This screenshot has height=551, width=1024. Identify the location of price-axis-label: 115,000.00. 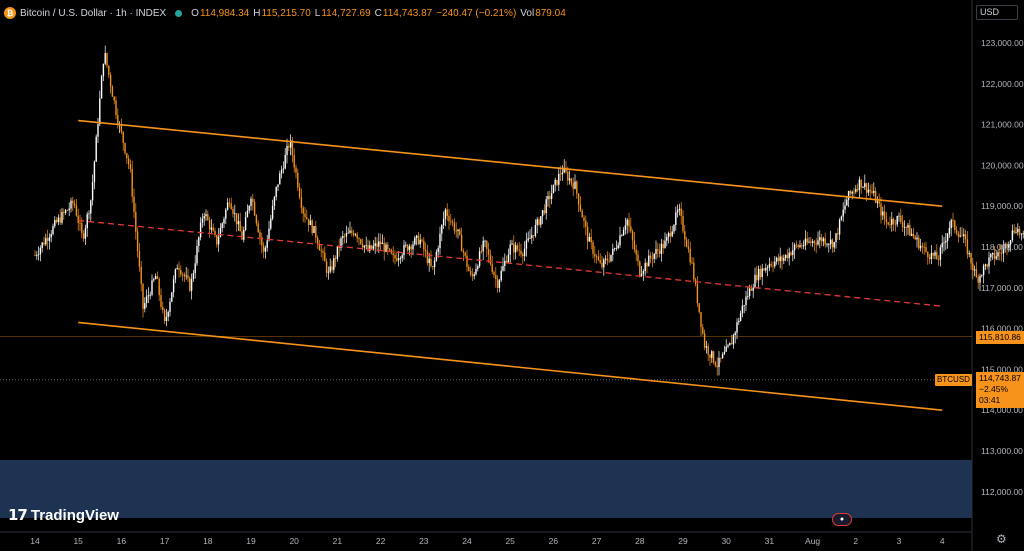
(1002, 369).